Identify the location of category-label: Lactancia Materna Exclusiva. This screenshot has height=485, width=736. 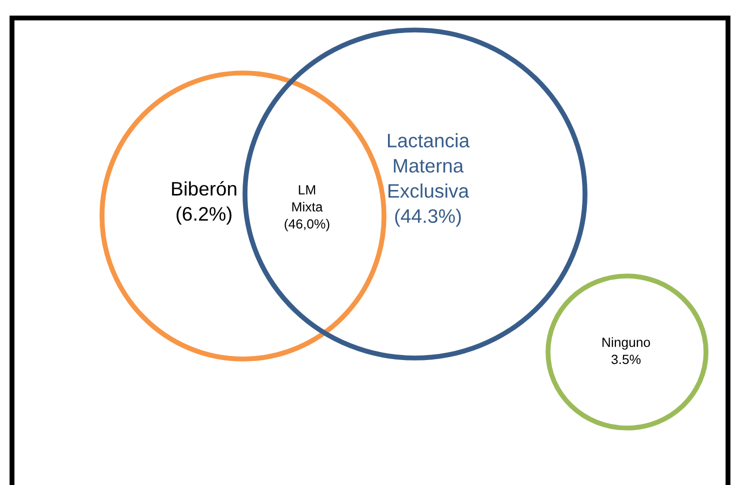
(429, 165).